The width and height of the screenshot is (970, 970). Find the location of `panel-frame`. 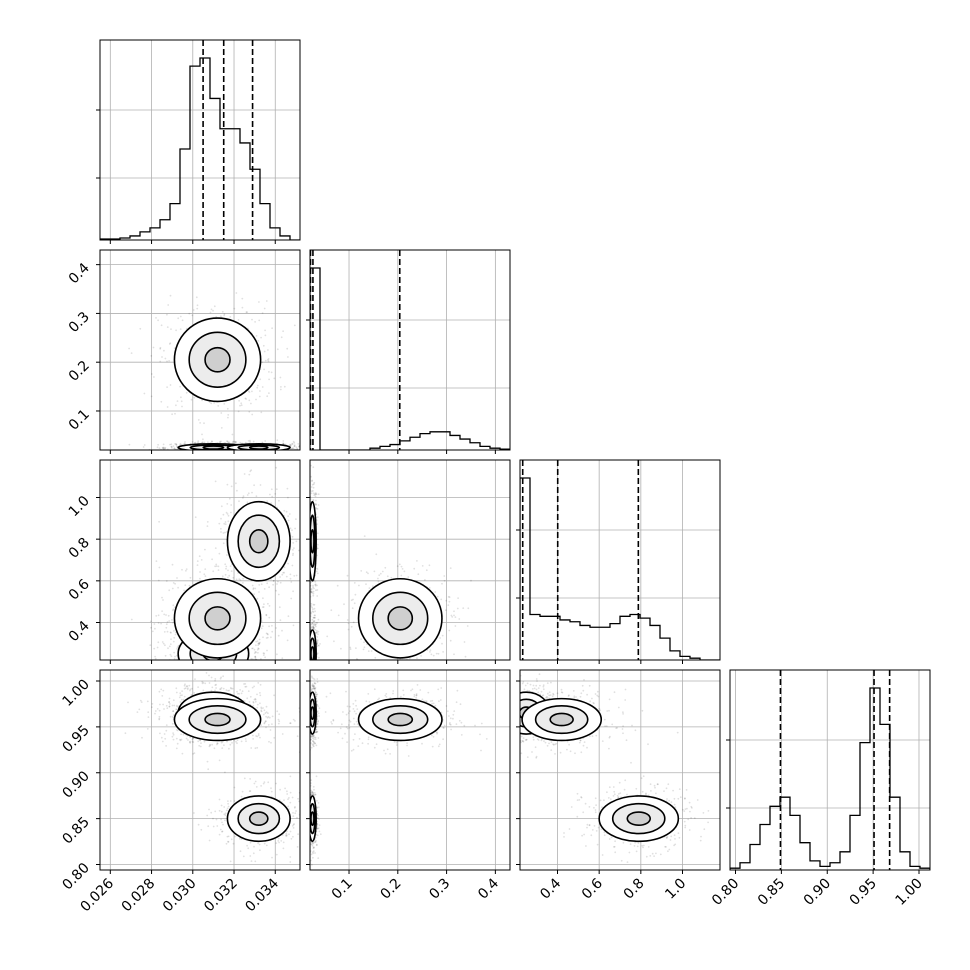

panel-frame is located at coordinates (410, 560).